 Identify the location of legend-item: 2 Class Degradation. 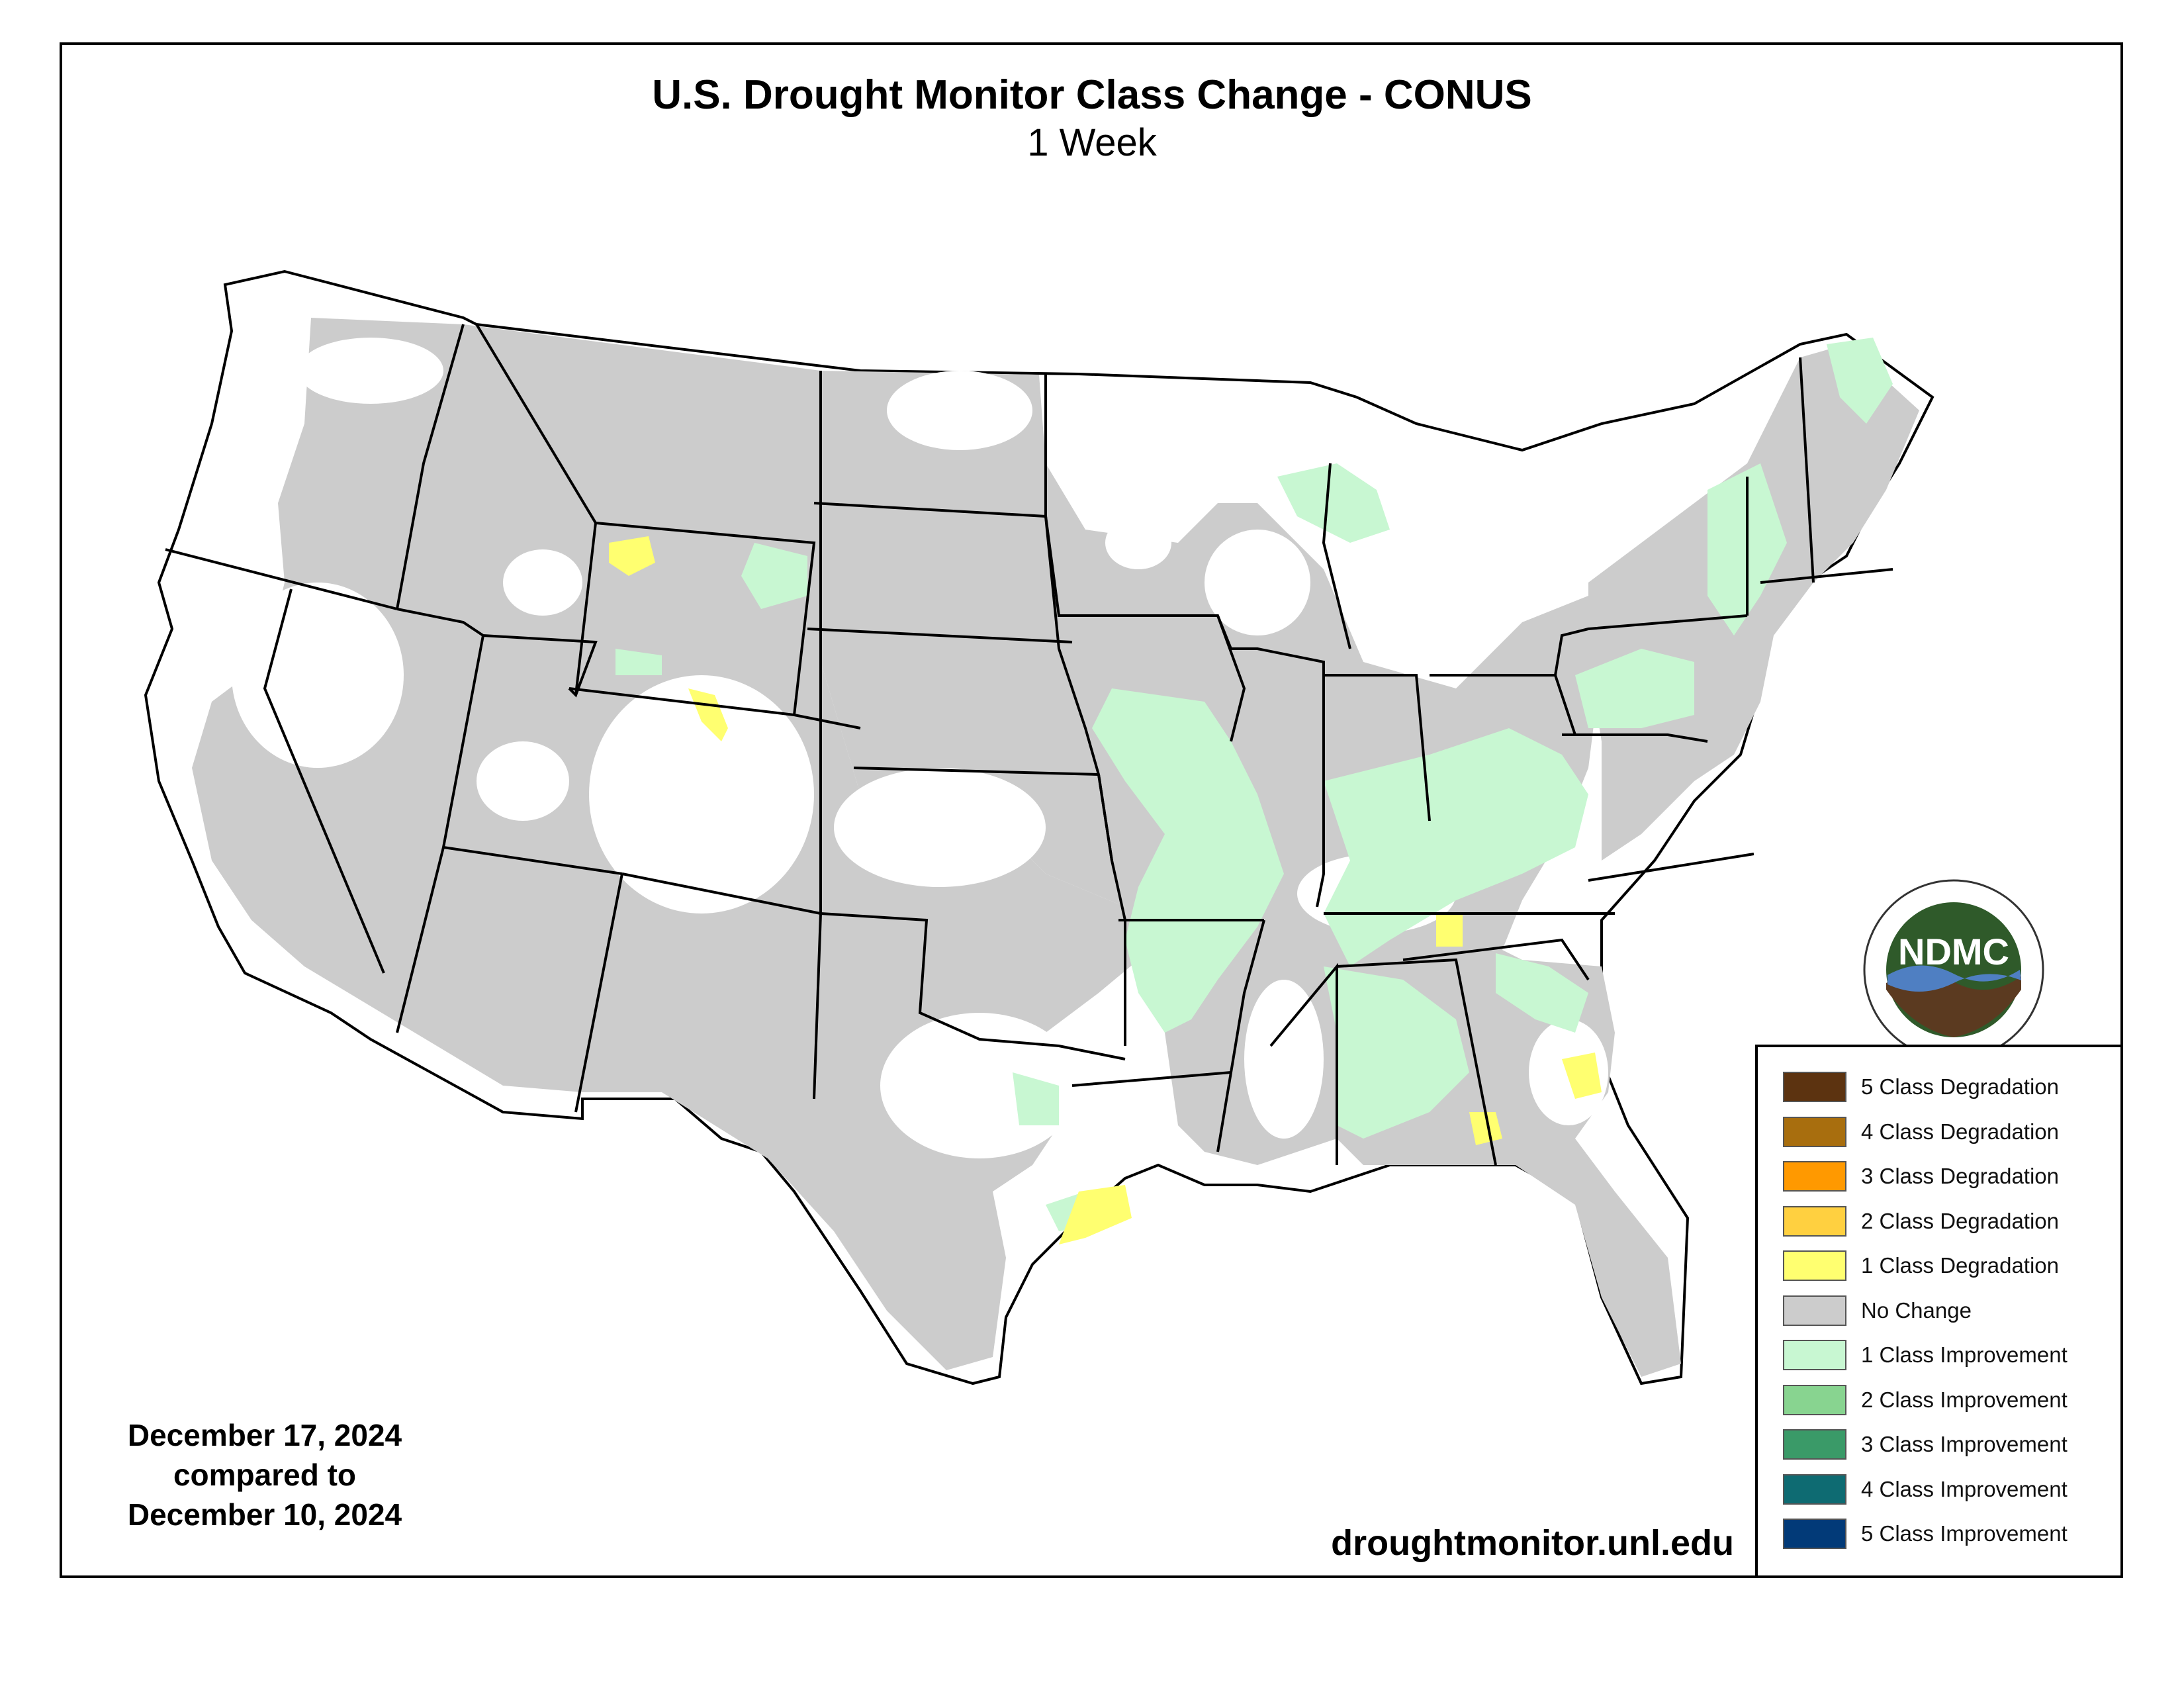
(1921, 1221).